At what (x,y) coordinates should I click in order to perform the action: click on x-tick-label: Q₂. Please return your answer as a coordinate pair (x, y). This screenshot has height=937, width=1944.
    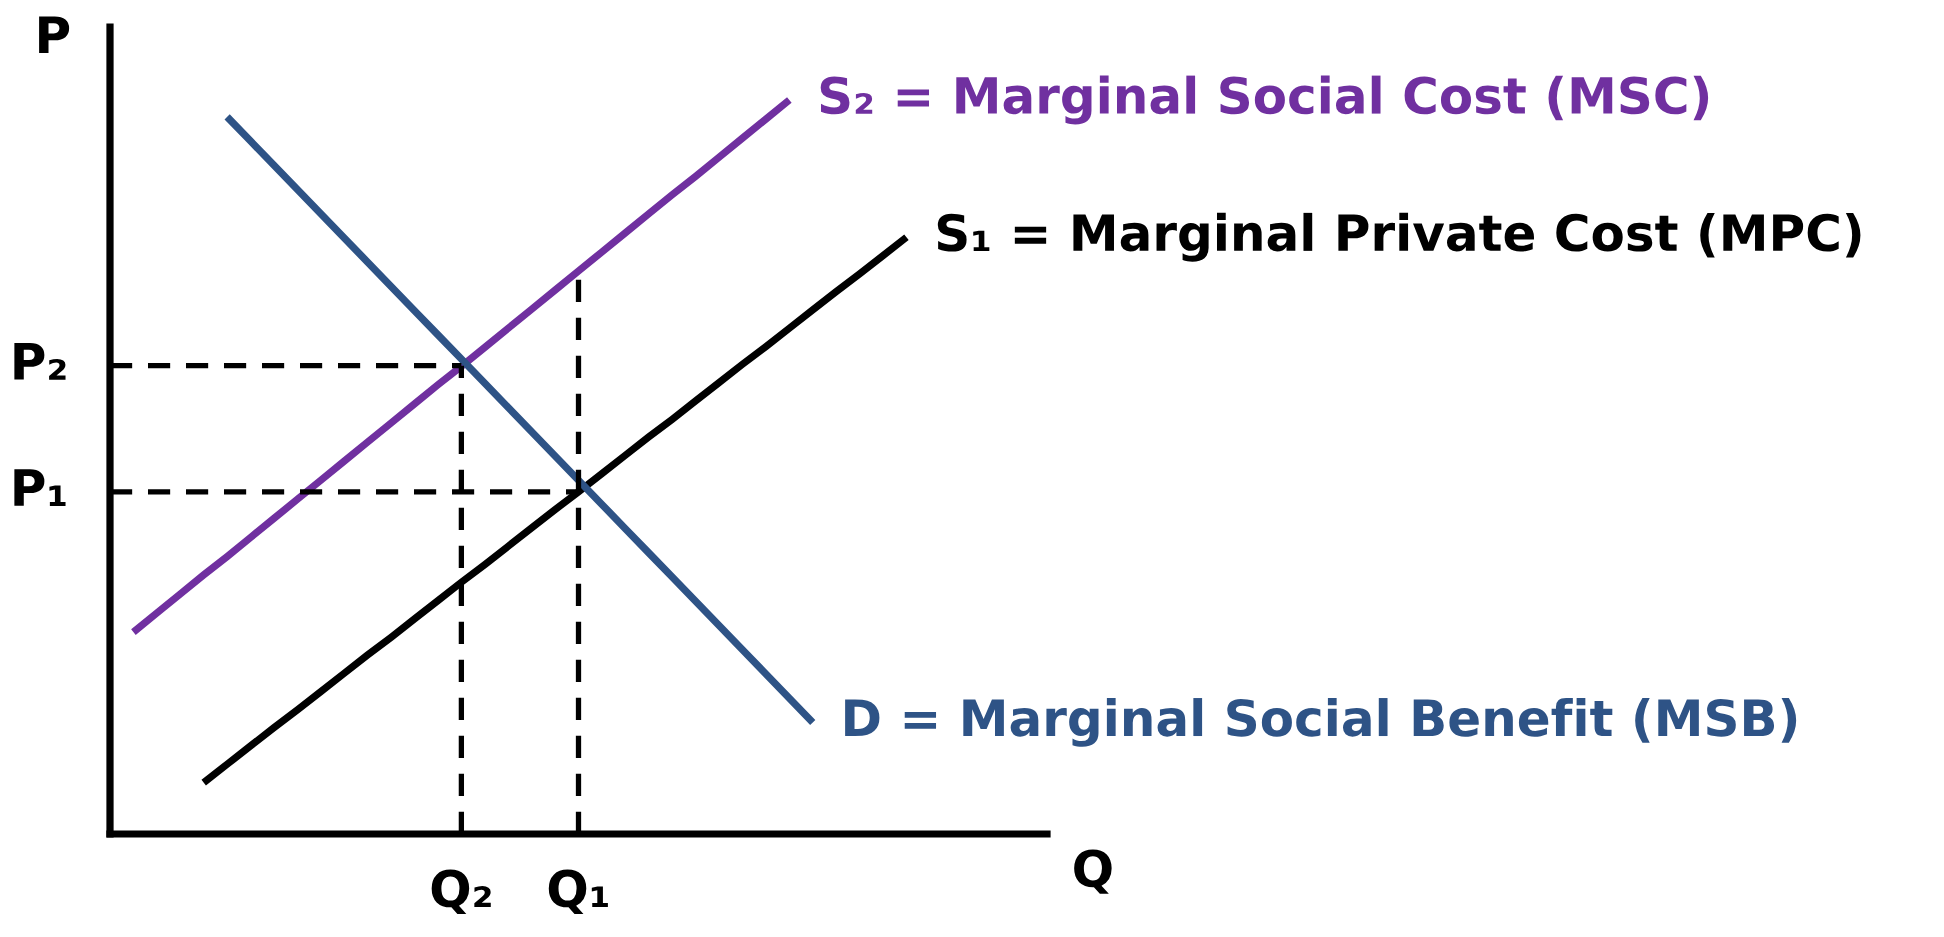
    Looking at the image, I should click on (461, 892).